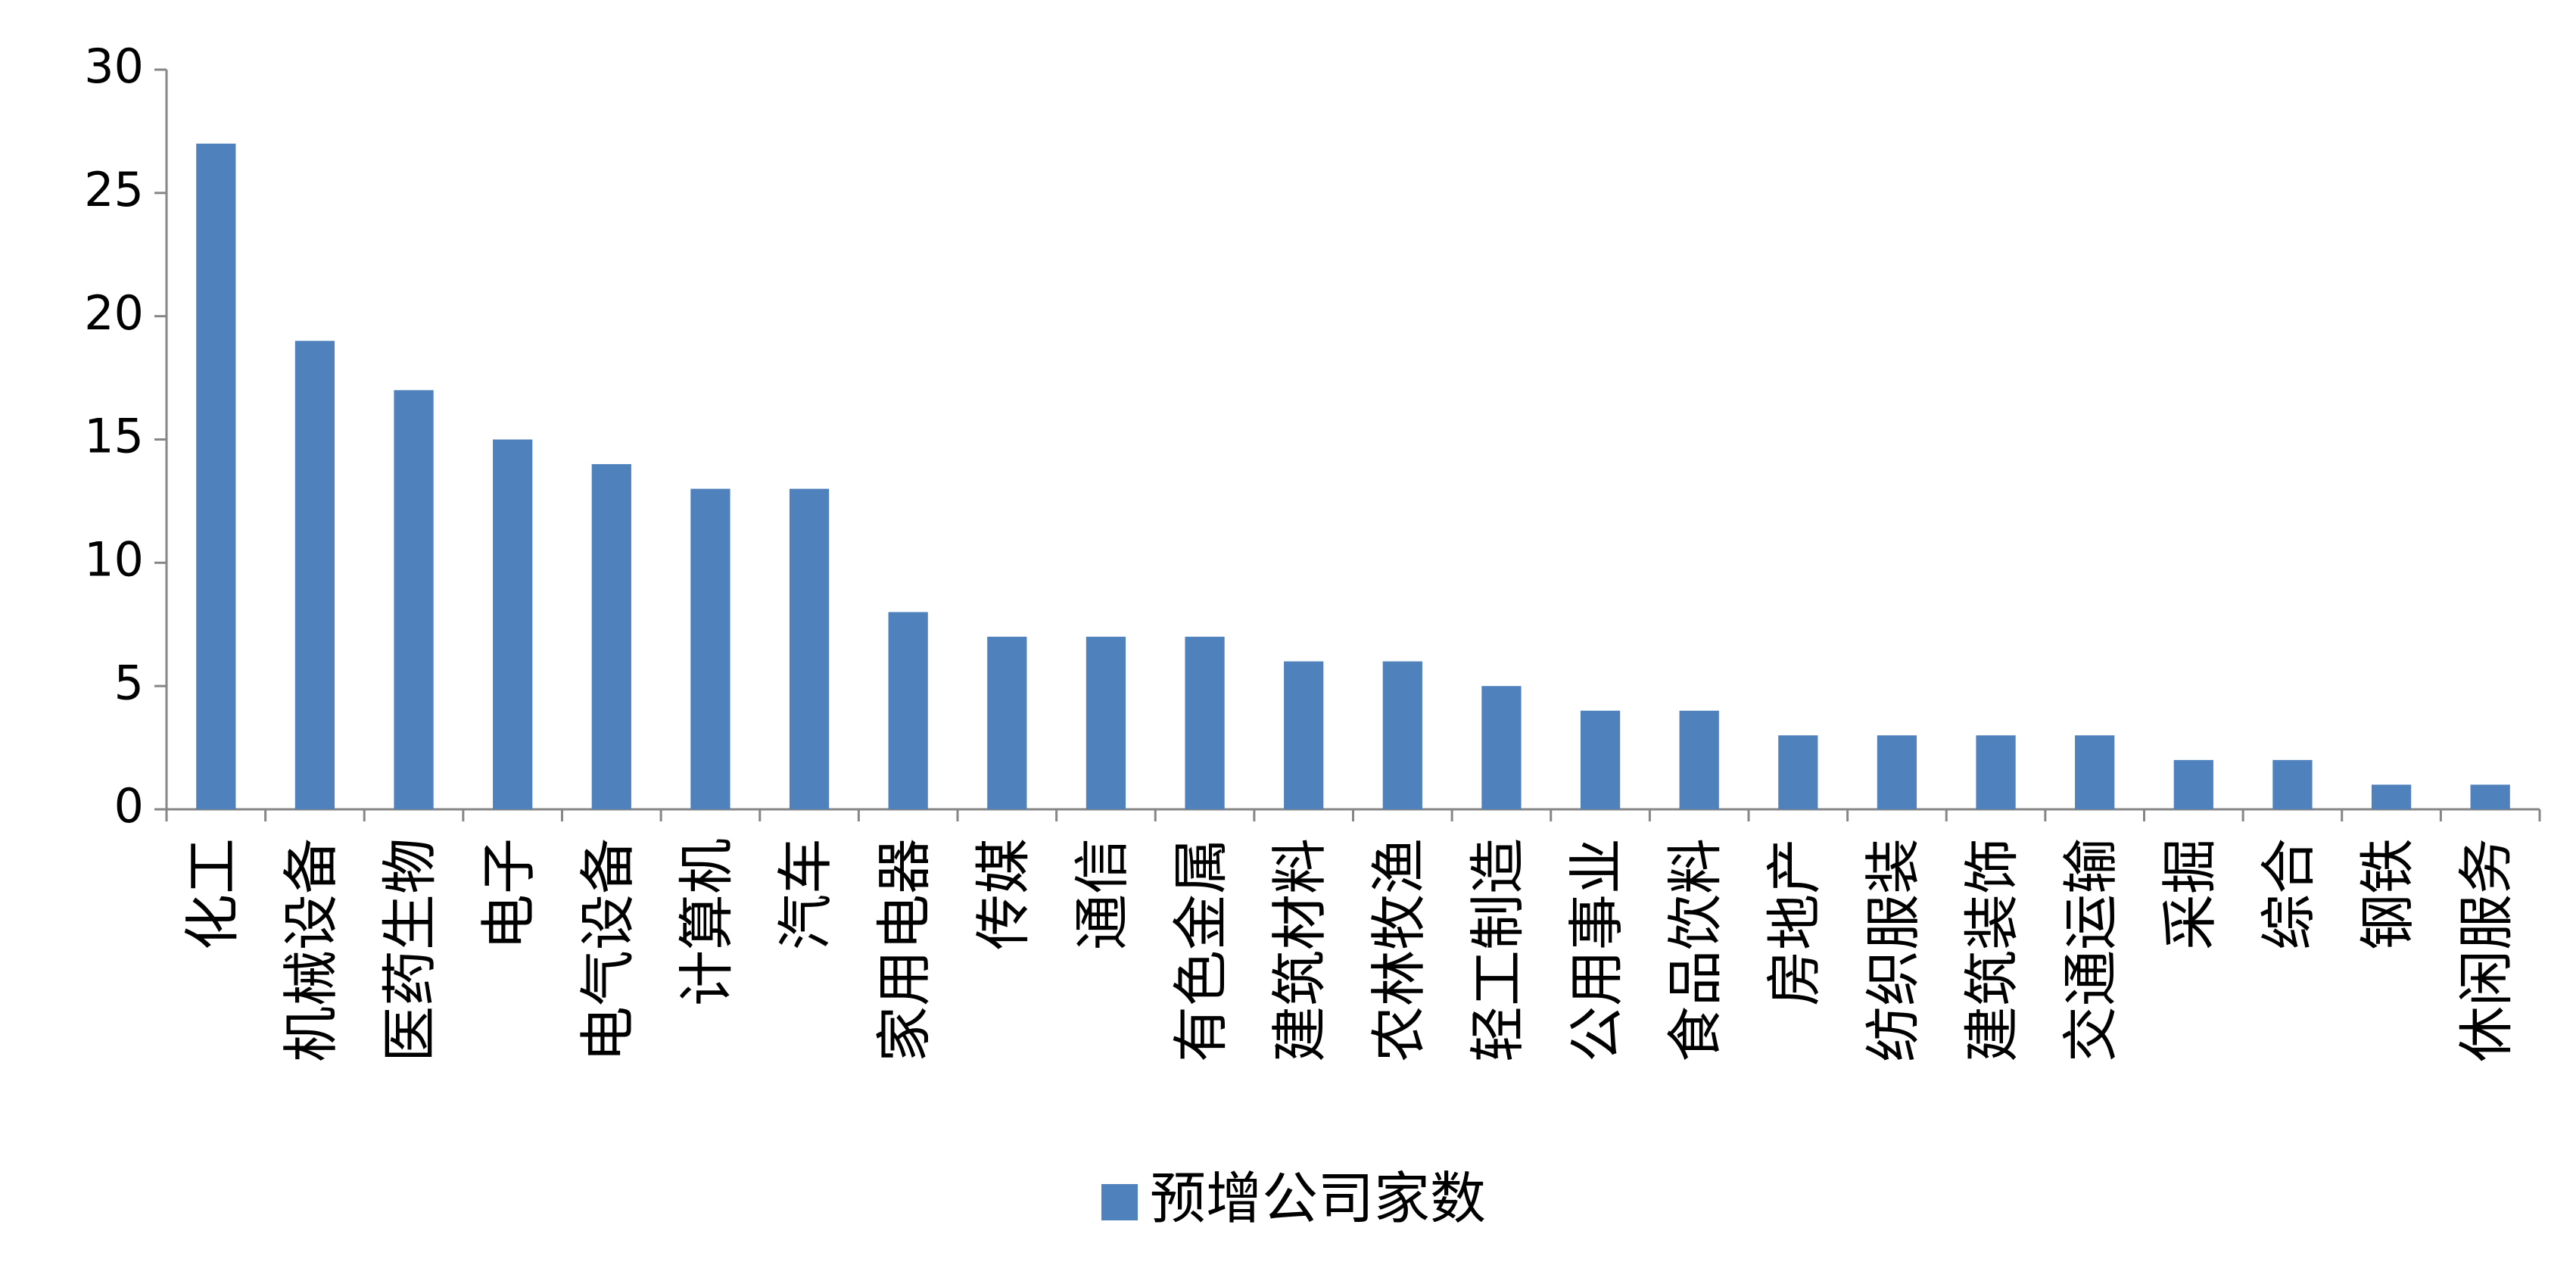  I want to click on y-tick-label: 0, so click(129, 806).